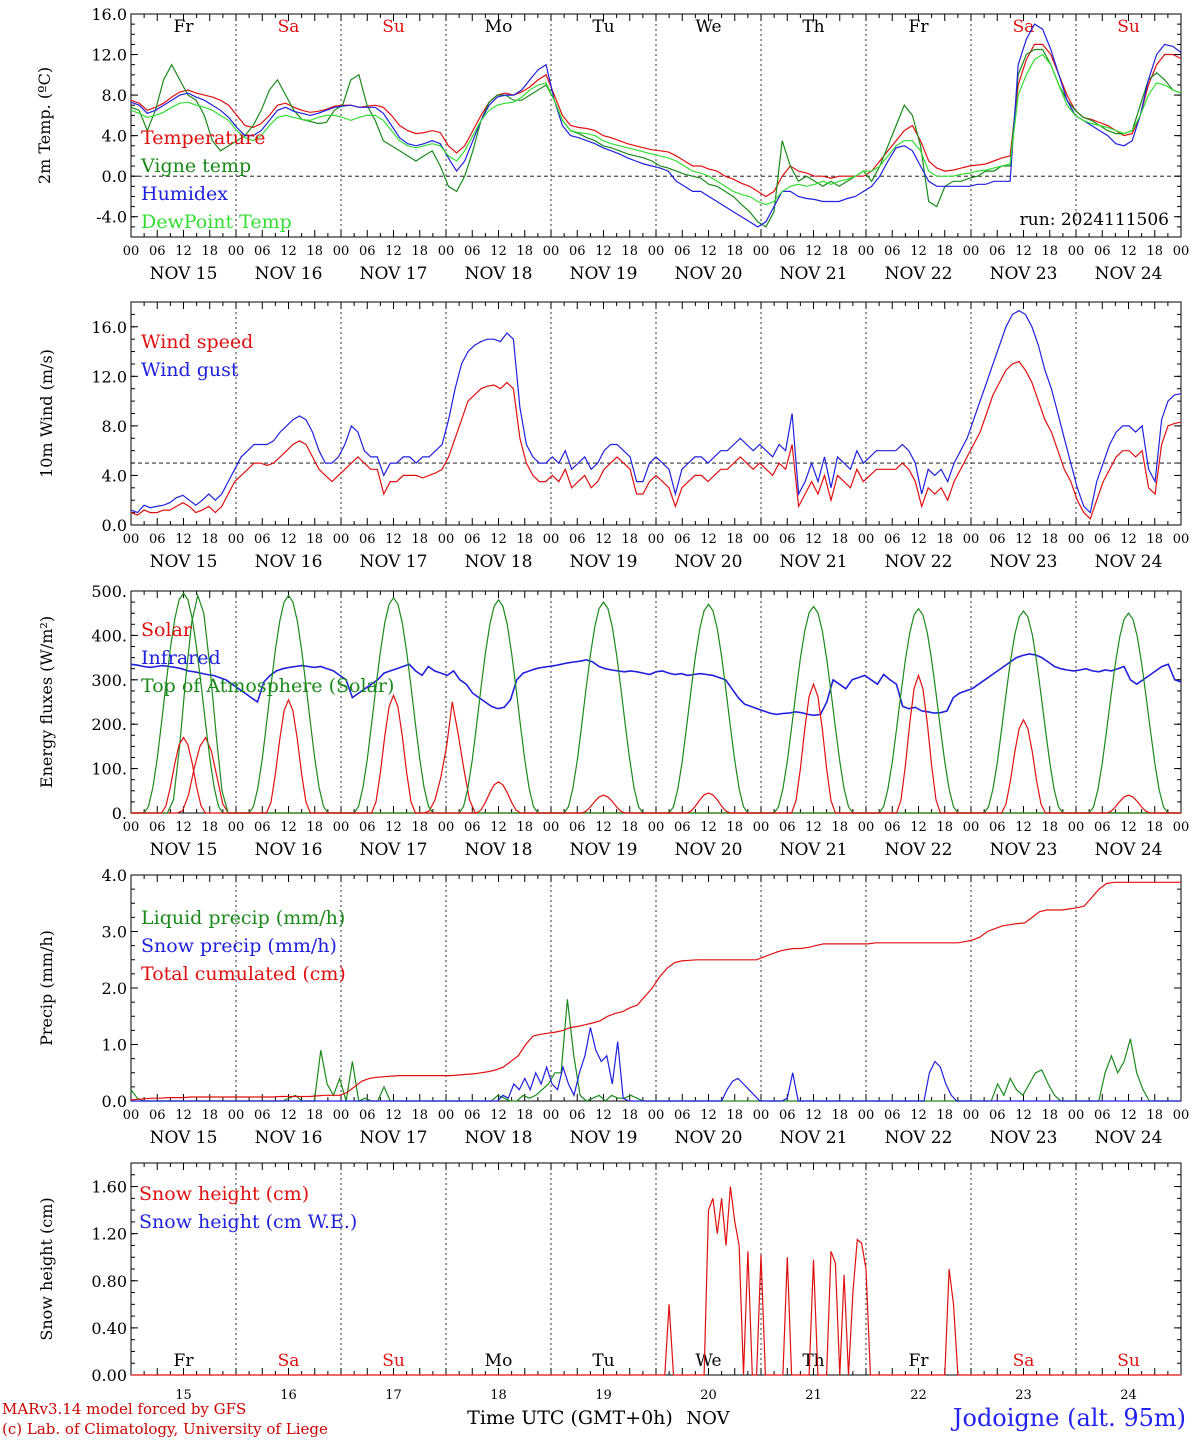  Describe the element at coordinates (109, 635) in the screenshot. I see `y-tick-label: 400.` at that location.